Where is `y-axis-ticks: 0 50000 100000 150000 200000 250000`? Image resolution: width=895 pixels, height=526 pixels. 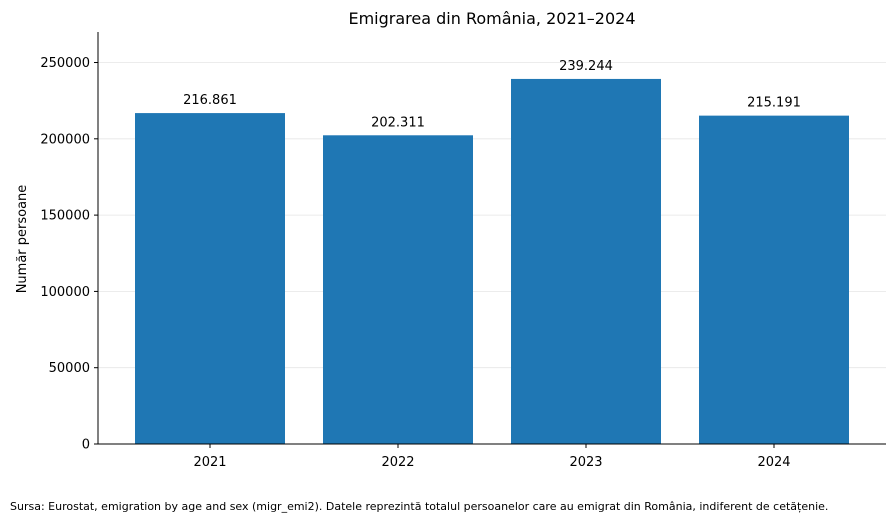
y-axis-ticks: 0 50000 100000 150000 200000 250000 is located at coordinates (69, 254).